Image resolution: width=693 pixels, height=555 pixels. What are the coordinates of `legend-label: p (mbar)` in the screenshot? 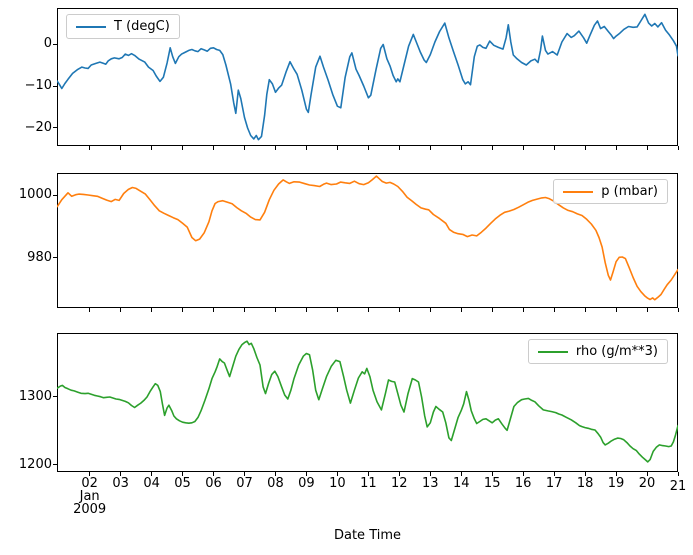 It's located at (629, 191).